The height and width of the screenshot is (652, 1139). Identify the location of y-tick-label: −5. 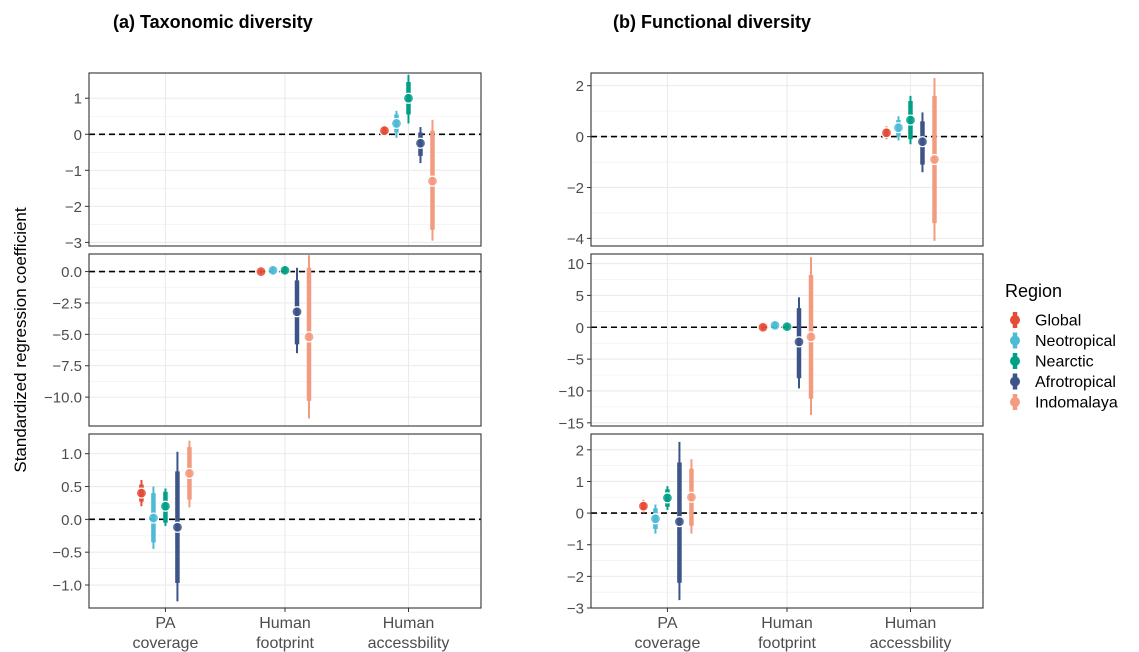
(575, 360).